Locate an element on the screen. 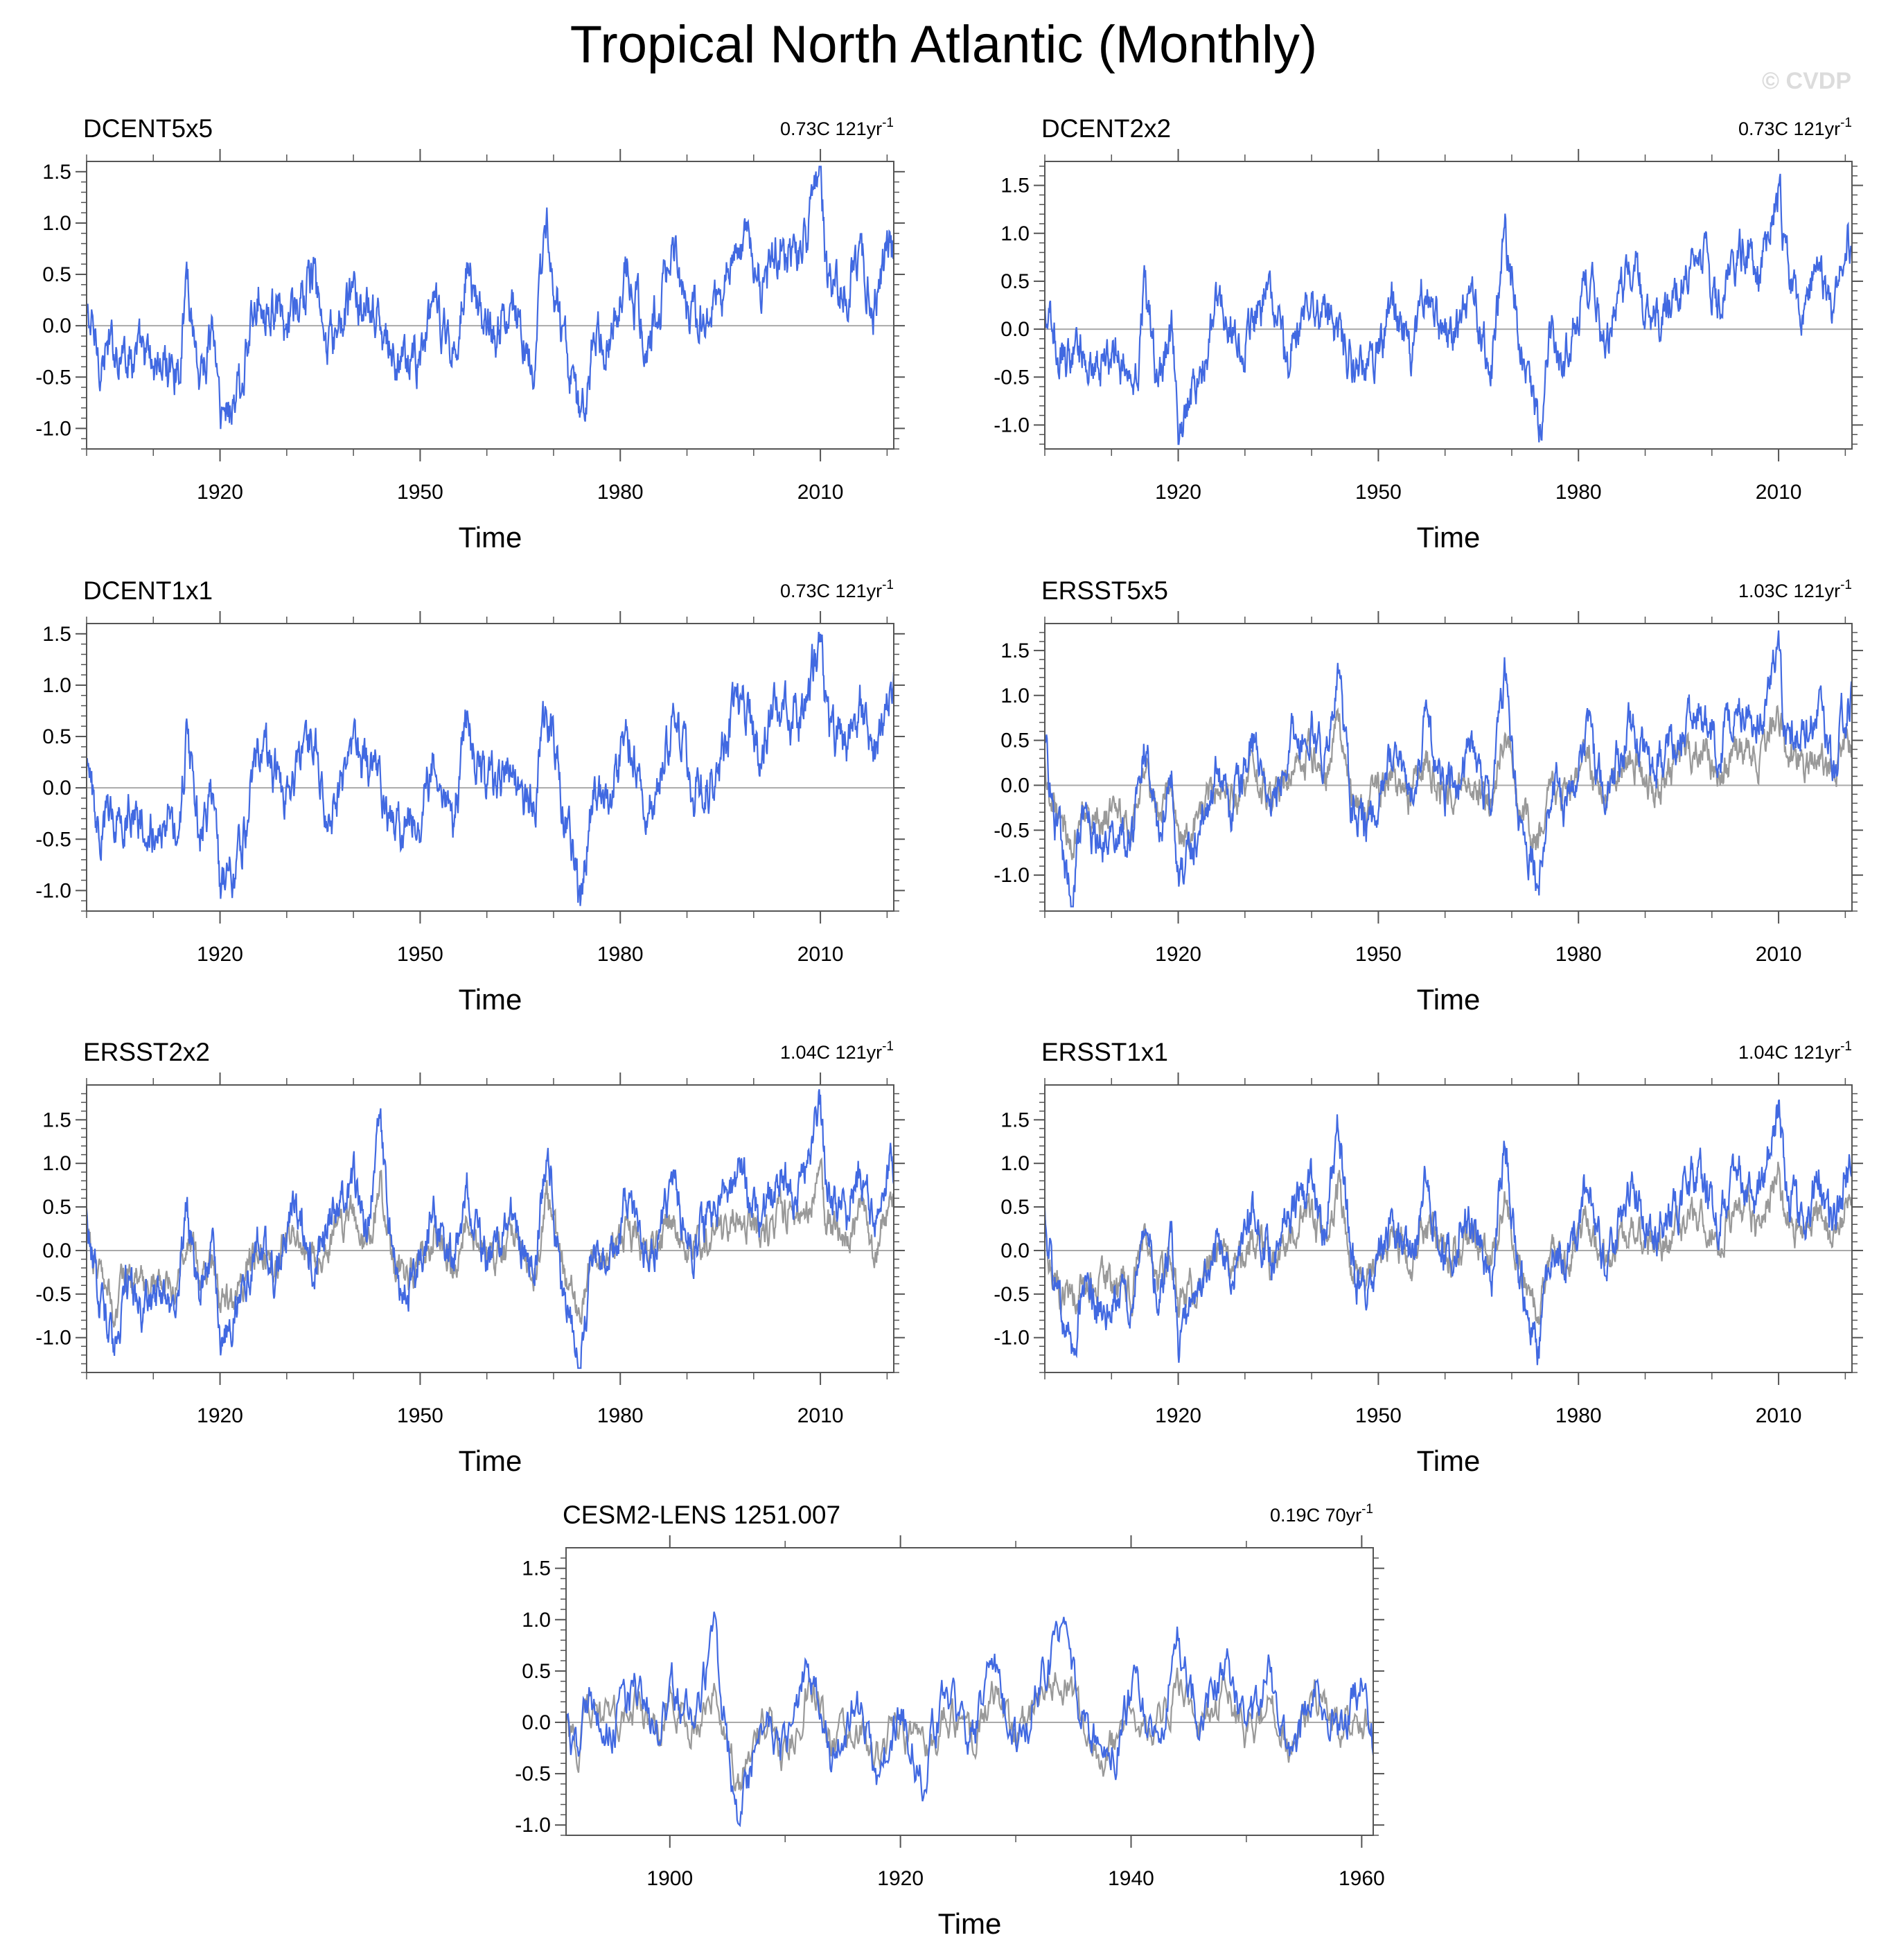 Image resolution: width=1888 pixels, height=1960 pixels. panel-title: ERSST2x2 is located at coordinates (146, 1052).